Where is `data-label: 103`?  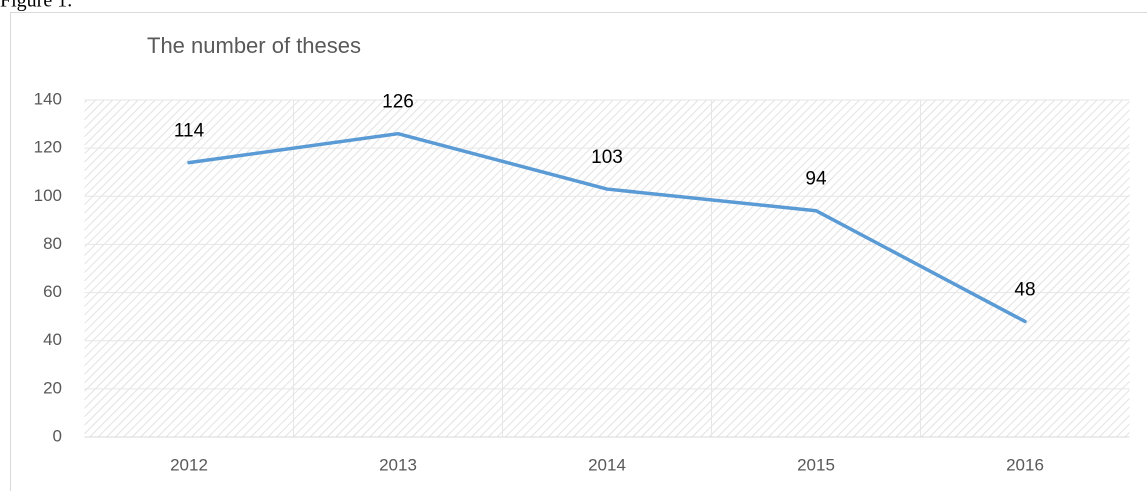
data-label: 103 is located at coordinates (607, 157).